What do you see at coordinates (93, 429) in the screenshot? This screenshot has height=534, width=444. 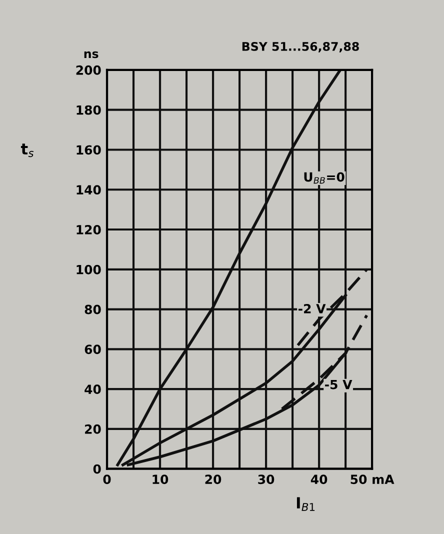 I see `y-tick-label: 20` at bounding box center [93, 429].